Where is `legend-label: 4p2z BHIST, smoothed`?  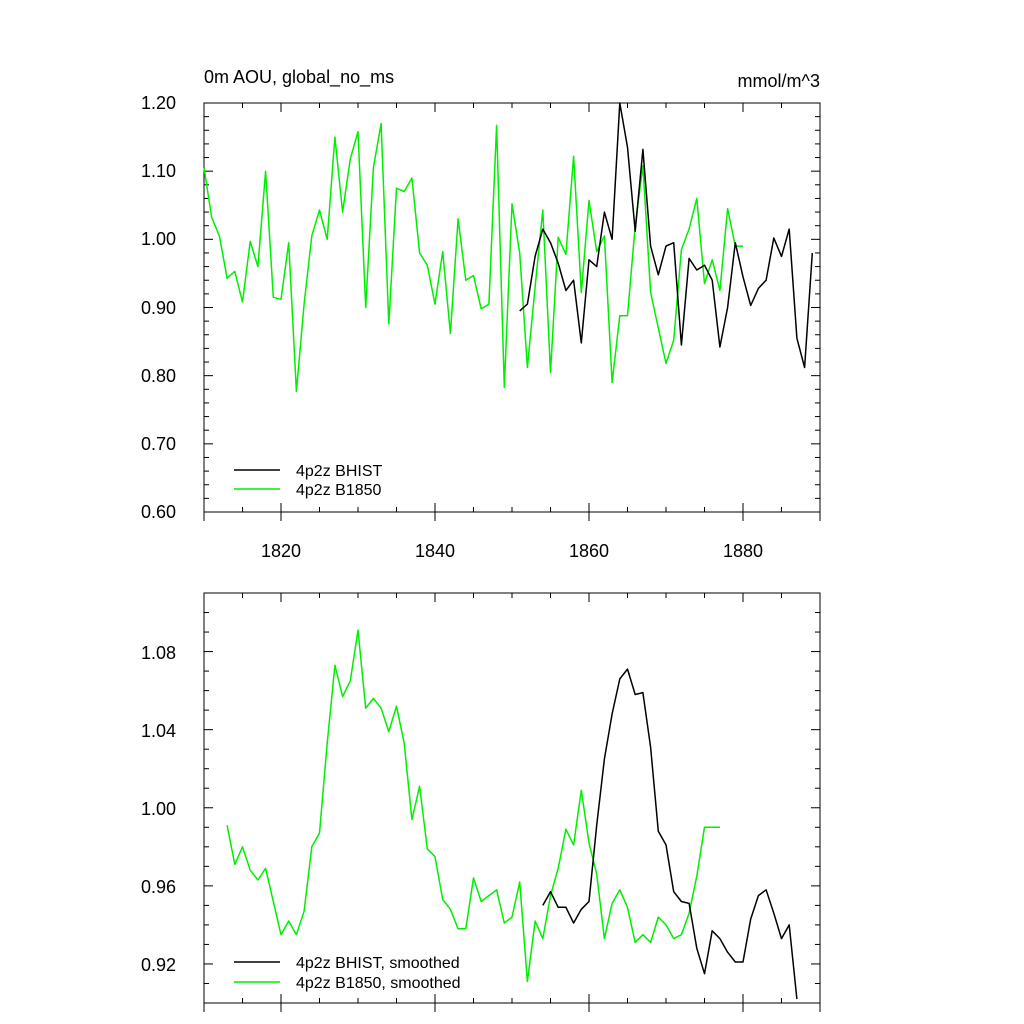
legend-label: 4p2z BHIST, smoothed is located at coordinates (378, 963).